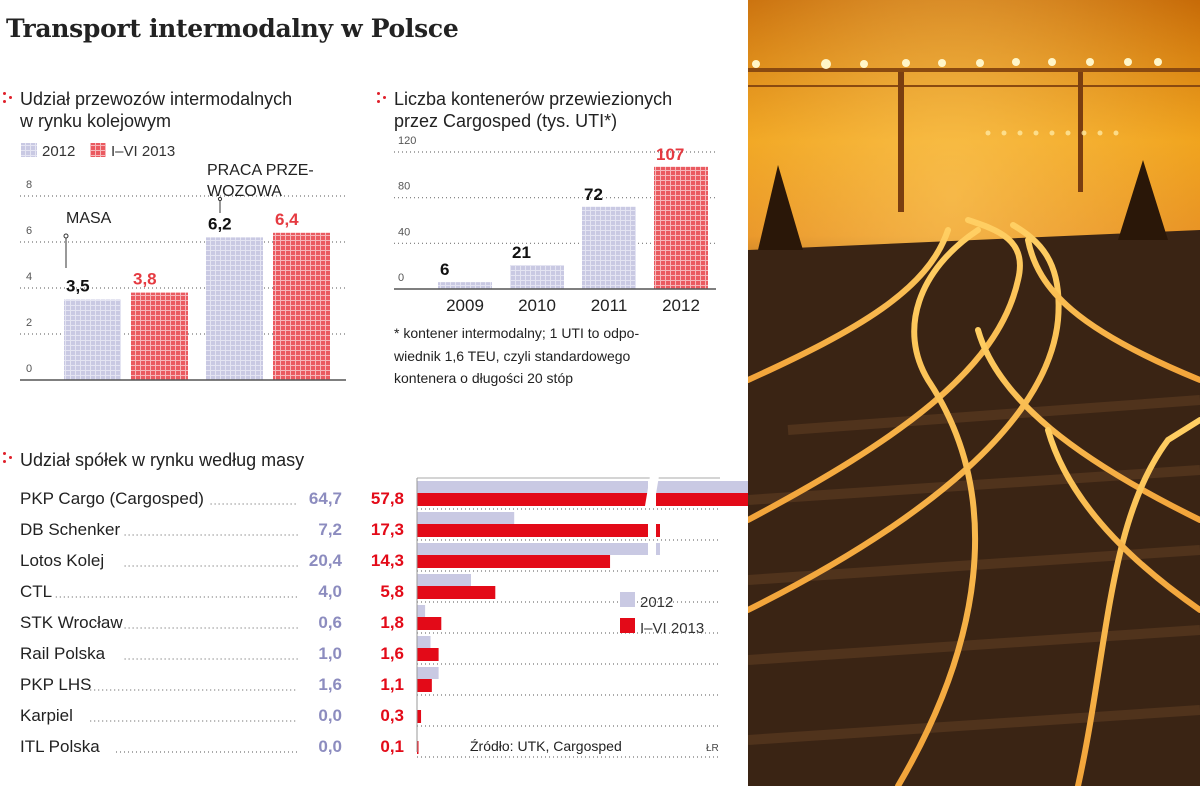 This screenshot has width=1200, height=786. I want to click on value-2012: 7,2, so click(330, 529).